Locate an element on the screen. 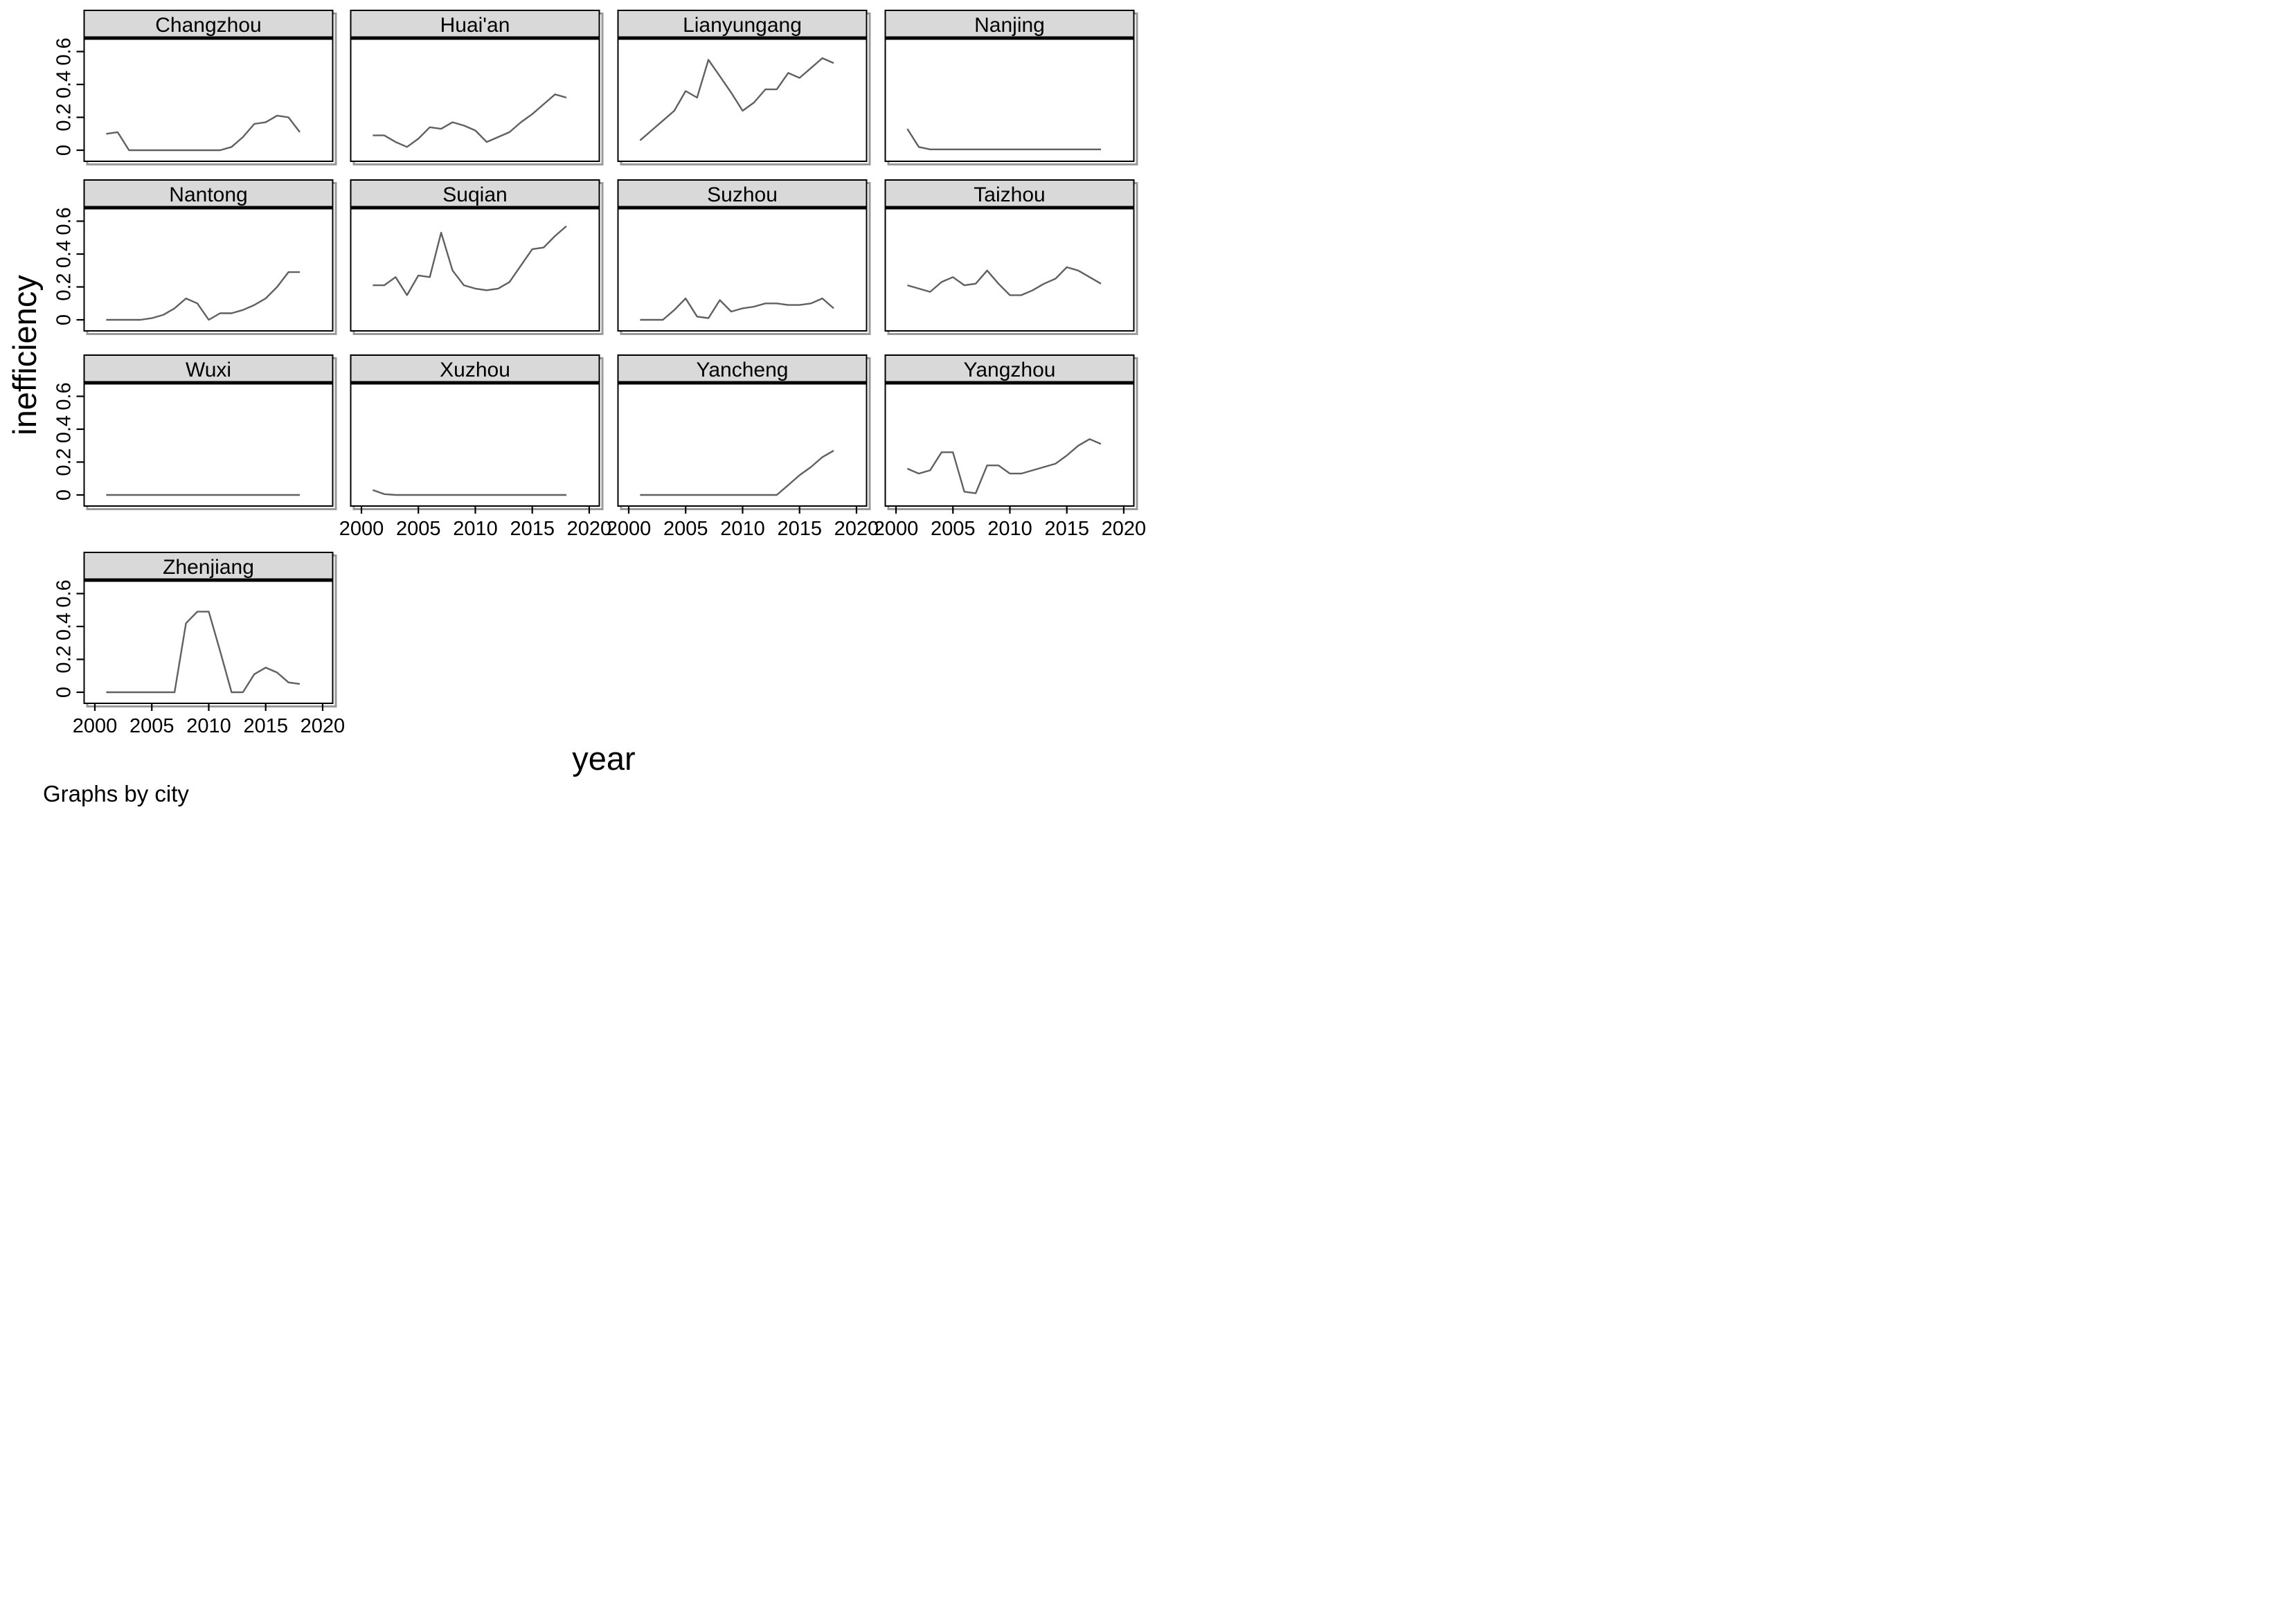  panel-zhenjiang: Zhenjiang 0 0.2 0.4 0.6 2000 2005 2010 2015 2020 is located at coordinates (199, 644).